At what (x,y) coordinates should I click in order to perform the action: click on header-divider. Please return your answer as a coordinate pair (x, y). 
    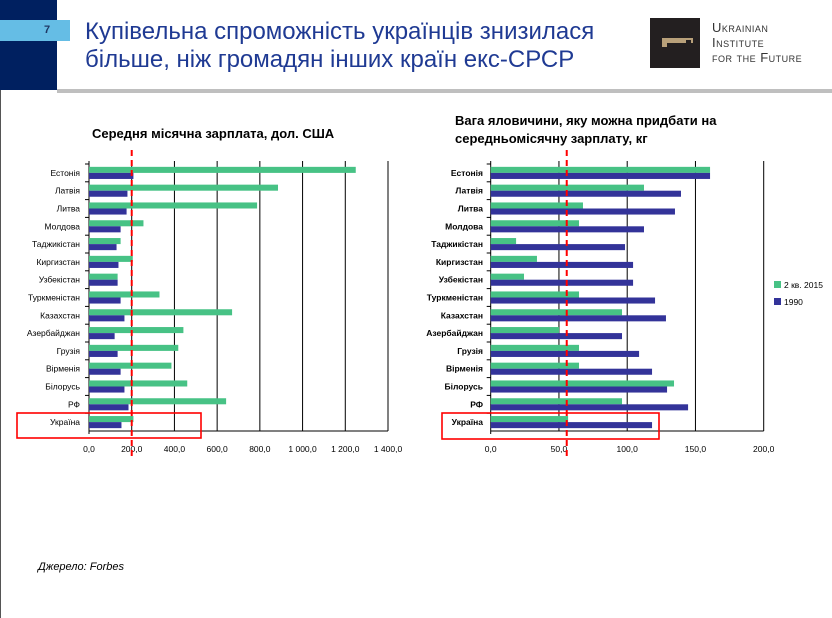
    Looking at the image, I should click on (444, 91).